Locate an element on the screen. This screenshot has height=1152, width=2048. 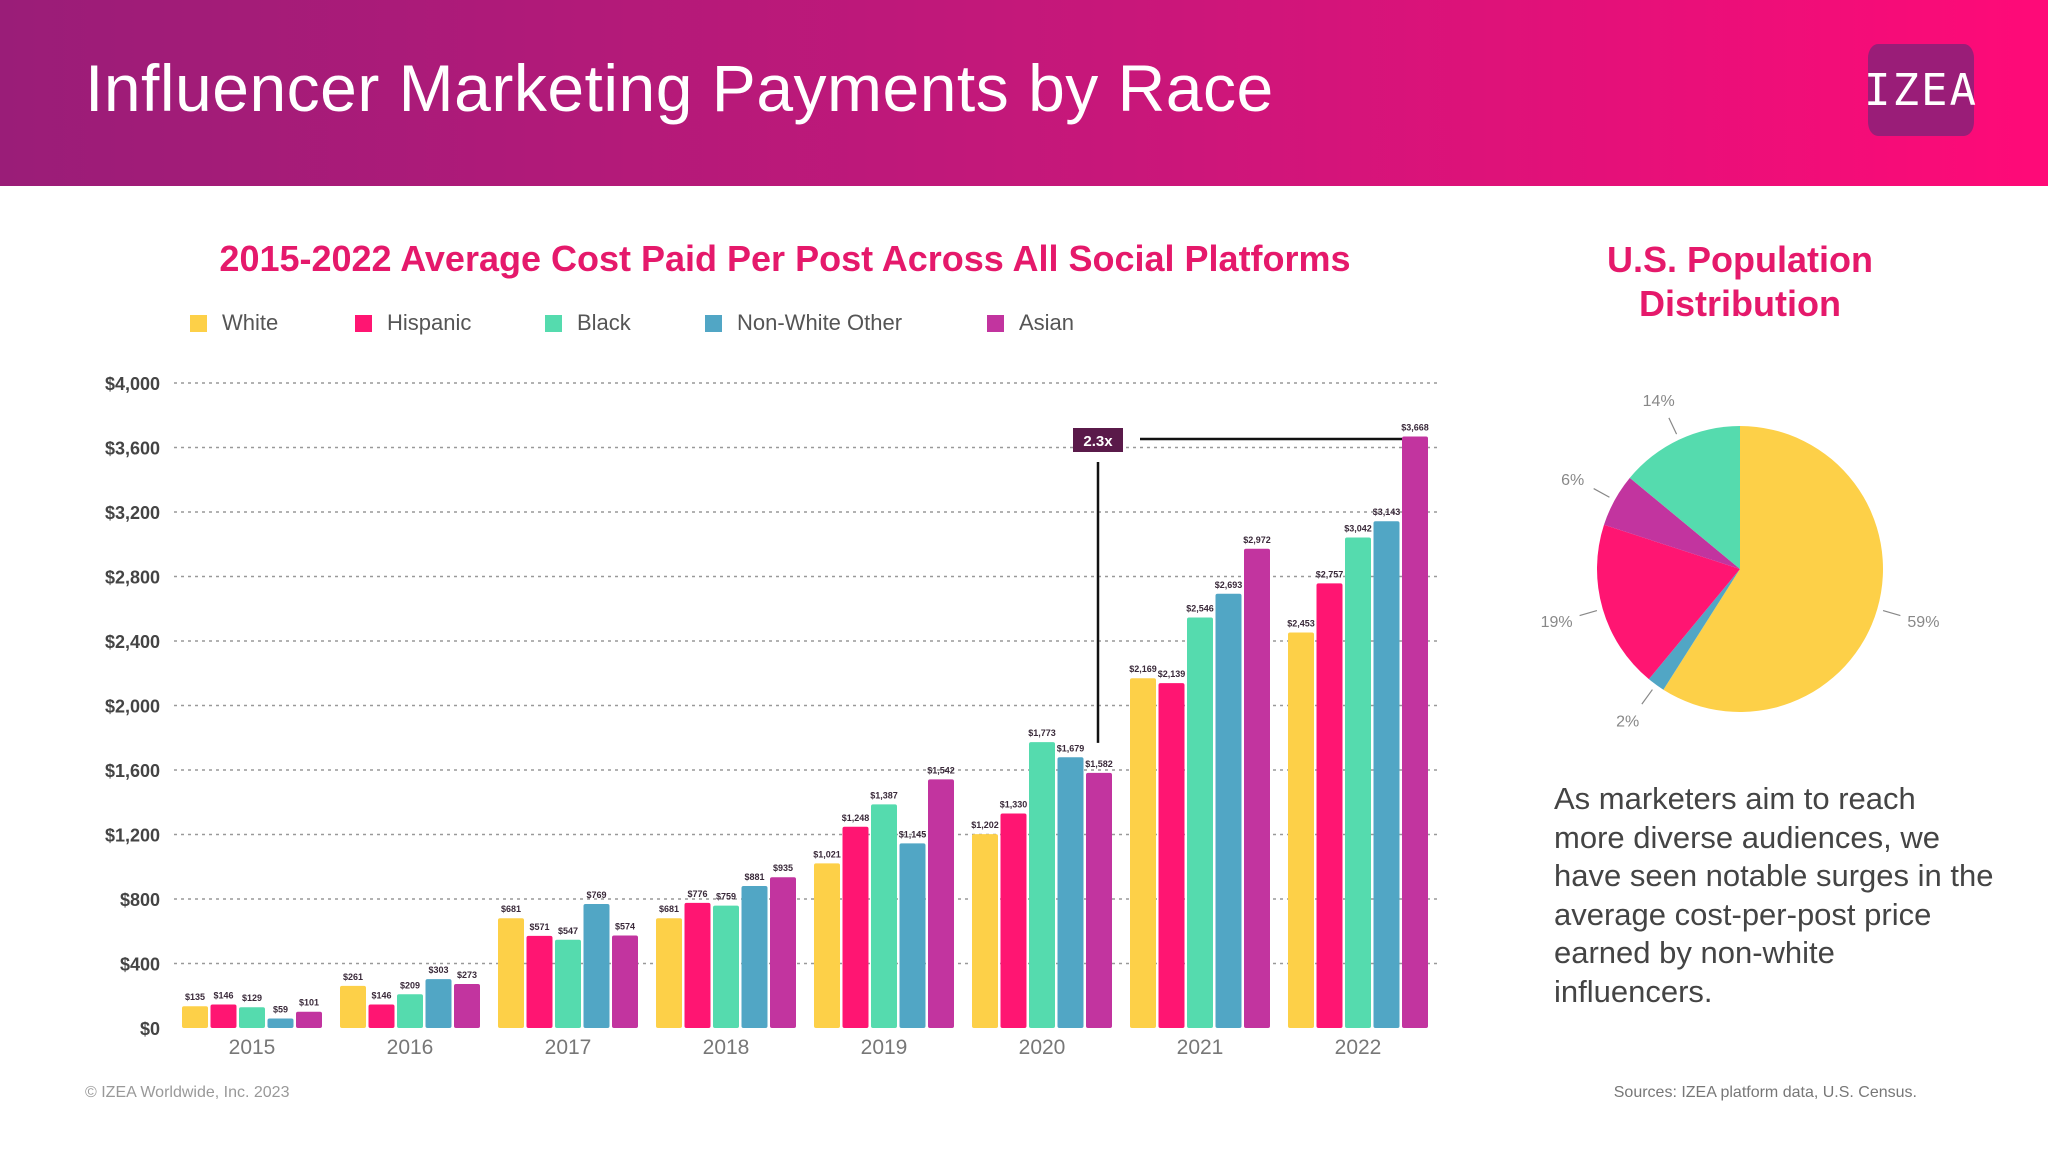
data-label: $3,042 is located at coordinates (1358, 528).